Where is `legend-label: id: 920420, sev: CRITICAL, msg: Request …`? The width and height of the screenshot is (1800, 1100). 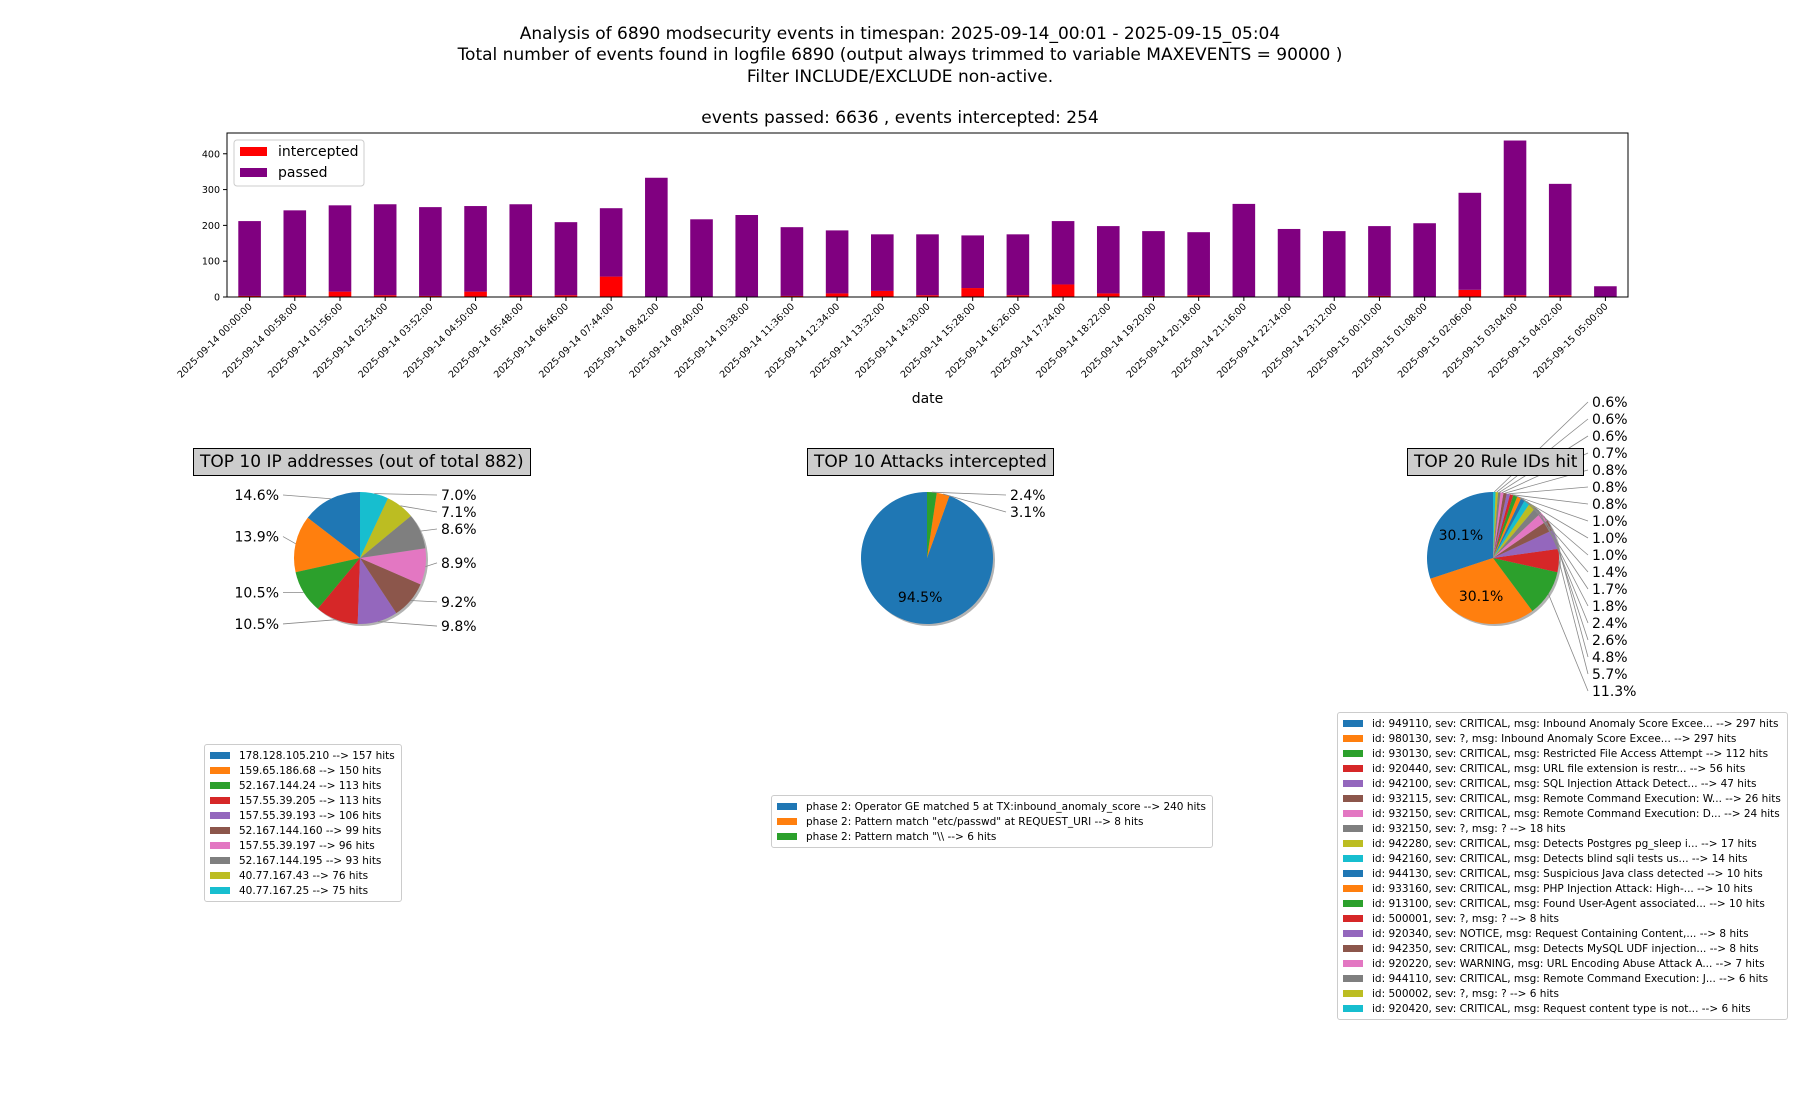
legend-label: id: 920420, sev: CRITICAL, msg: Request … is located at coordinates (1561, 1008).